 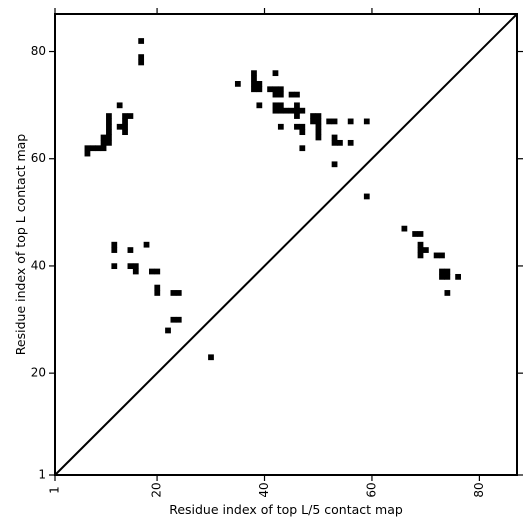 What do you see at coordinates (38, 265) in the screenshot?
I see `y-tick-label: 40` at bounding box center [38, 265].